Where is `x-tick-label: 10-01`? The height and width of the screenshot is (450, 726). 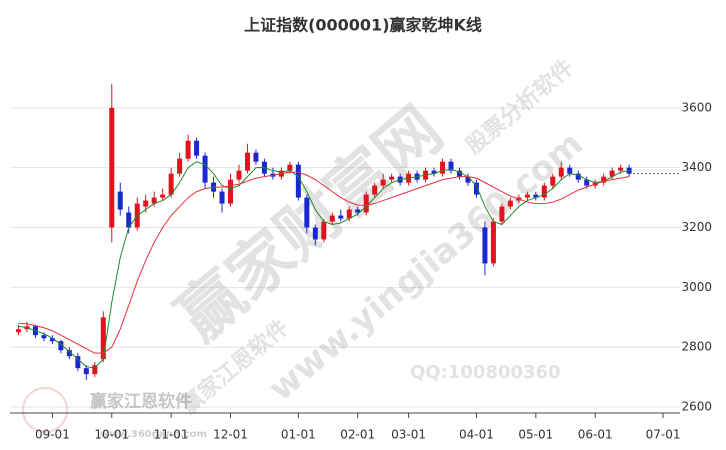 x-tick-label: 10-01 is located at coordinates (111, 435).